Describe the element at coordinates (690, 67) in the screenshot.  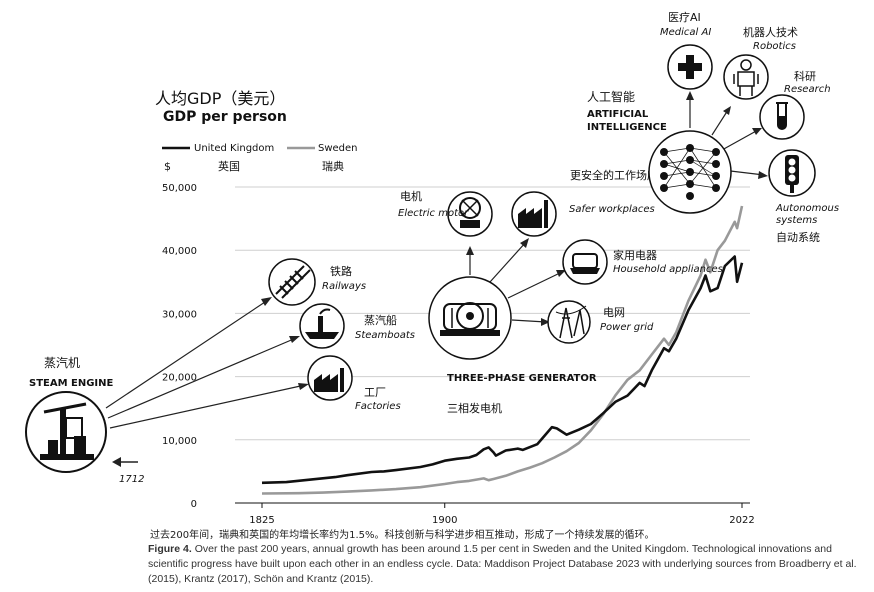
I see `medical-cross-icon` at that location.